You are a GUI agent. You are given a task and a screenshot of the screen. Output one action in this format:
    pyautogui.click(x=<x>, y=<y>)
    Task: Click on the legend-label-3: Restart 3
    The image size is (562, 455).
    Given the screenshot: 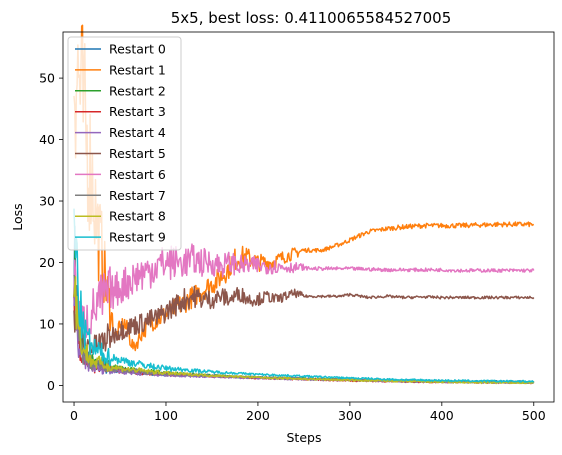 What is the action you would take?
    pyautogui.click(x=137, y=111)
    